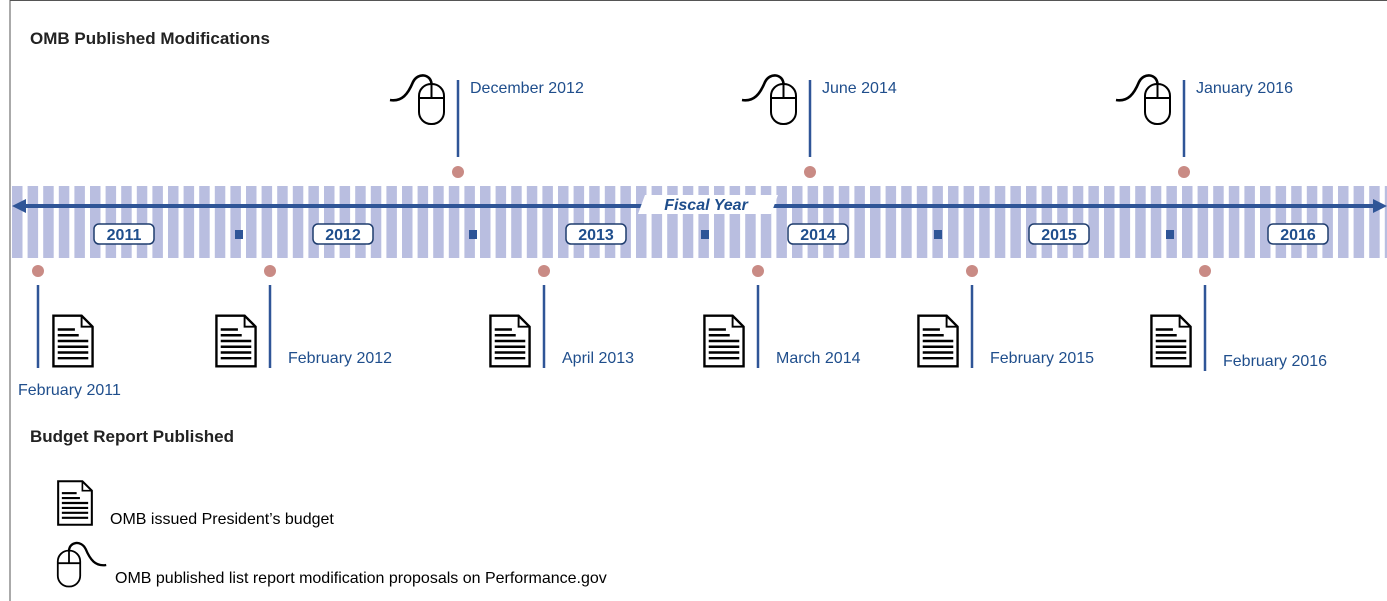 The width and height of the screenshot is (1387, 601). I want to click on year-label: 2016, so click(1298, 235).